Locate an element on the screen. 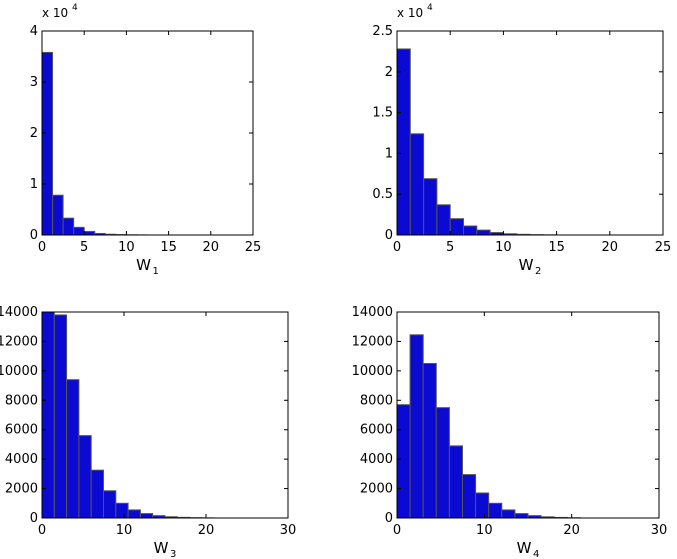 The image size is (677, 559). x-axis-label-subscript: 2 is located at coordinates (538, 271).